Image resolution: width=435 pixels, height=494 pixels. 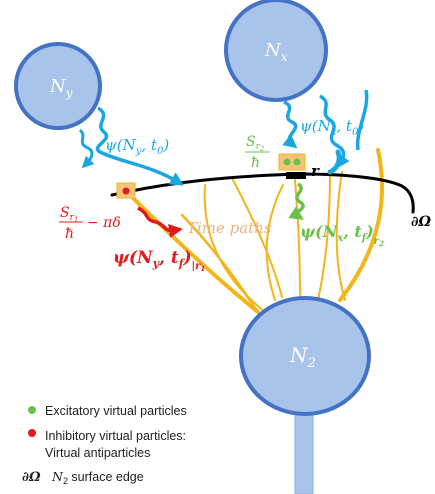 What do you see at coordinates (296, 201) in the screenshot?
I see `green-wavy-arrow` at bounding box center [296, 201].